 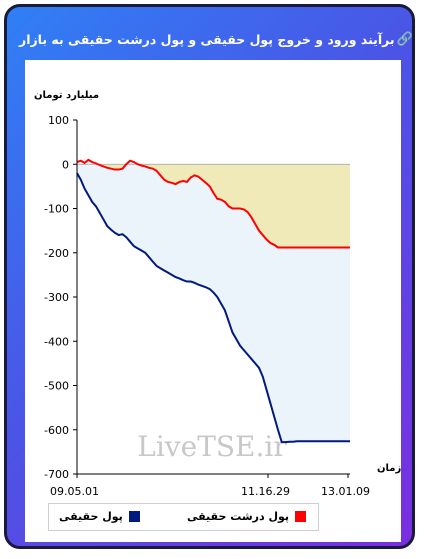 I want to click on legend: پول درشت حقیقی پول حقیقی, so click(x=183, y=517).